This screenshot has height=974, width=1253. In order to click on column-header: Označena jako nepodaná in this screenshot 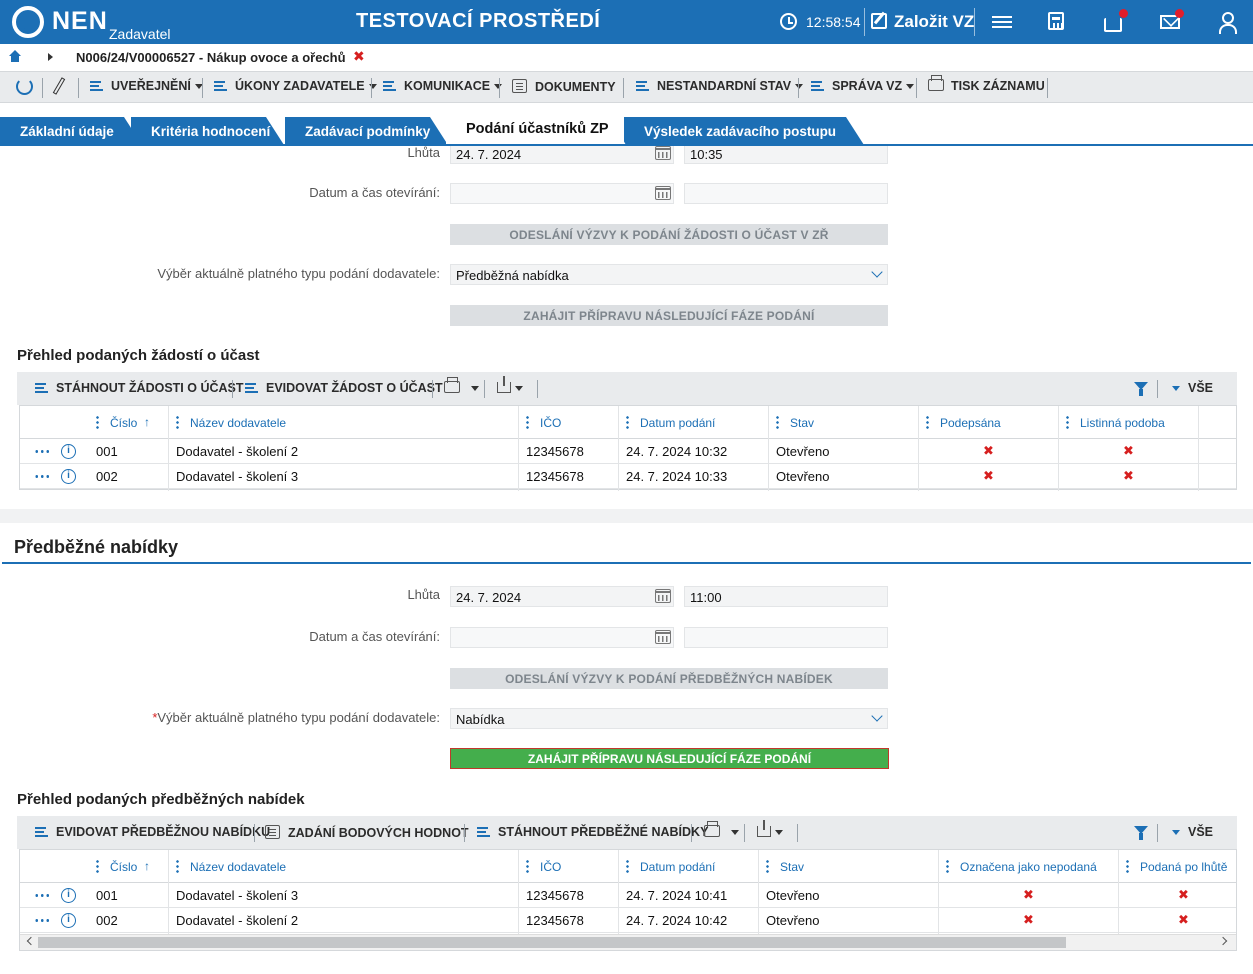, I will do `click(1028, 867)`.